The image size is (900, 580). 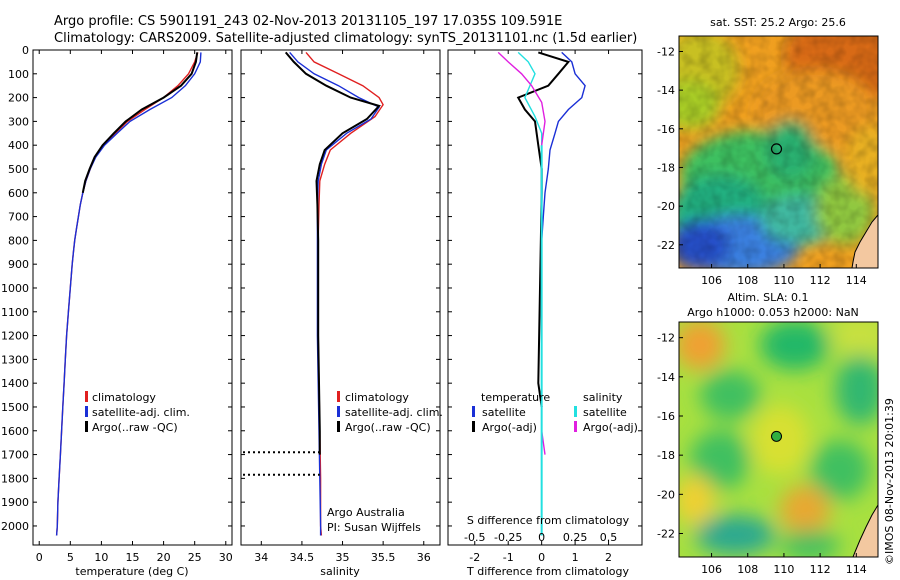 I want to click on series-line-temperature-satellite, so click(x=563, y=293).